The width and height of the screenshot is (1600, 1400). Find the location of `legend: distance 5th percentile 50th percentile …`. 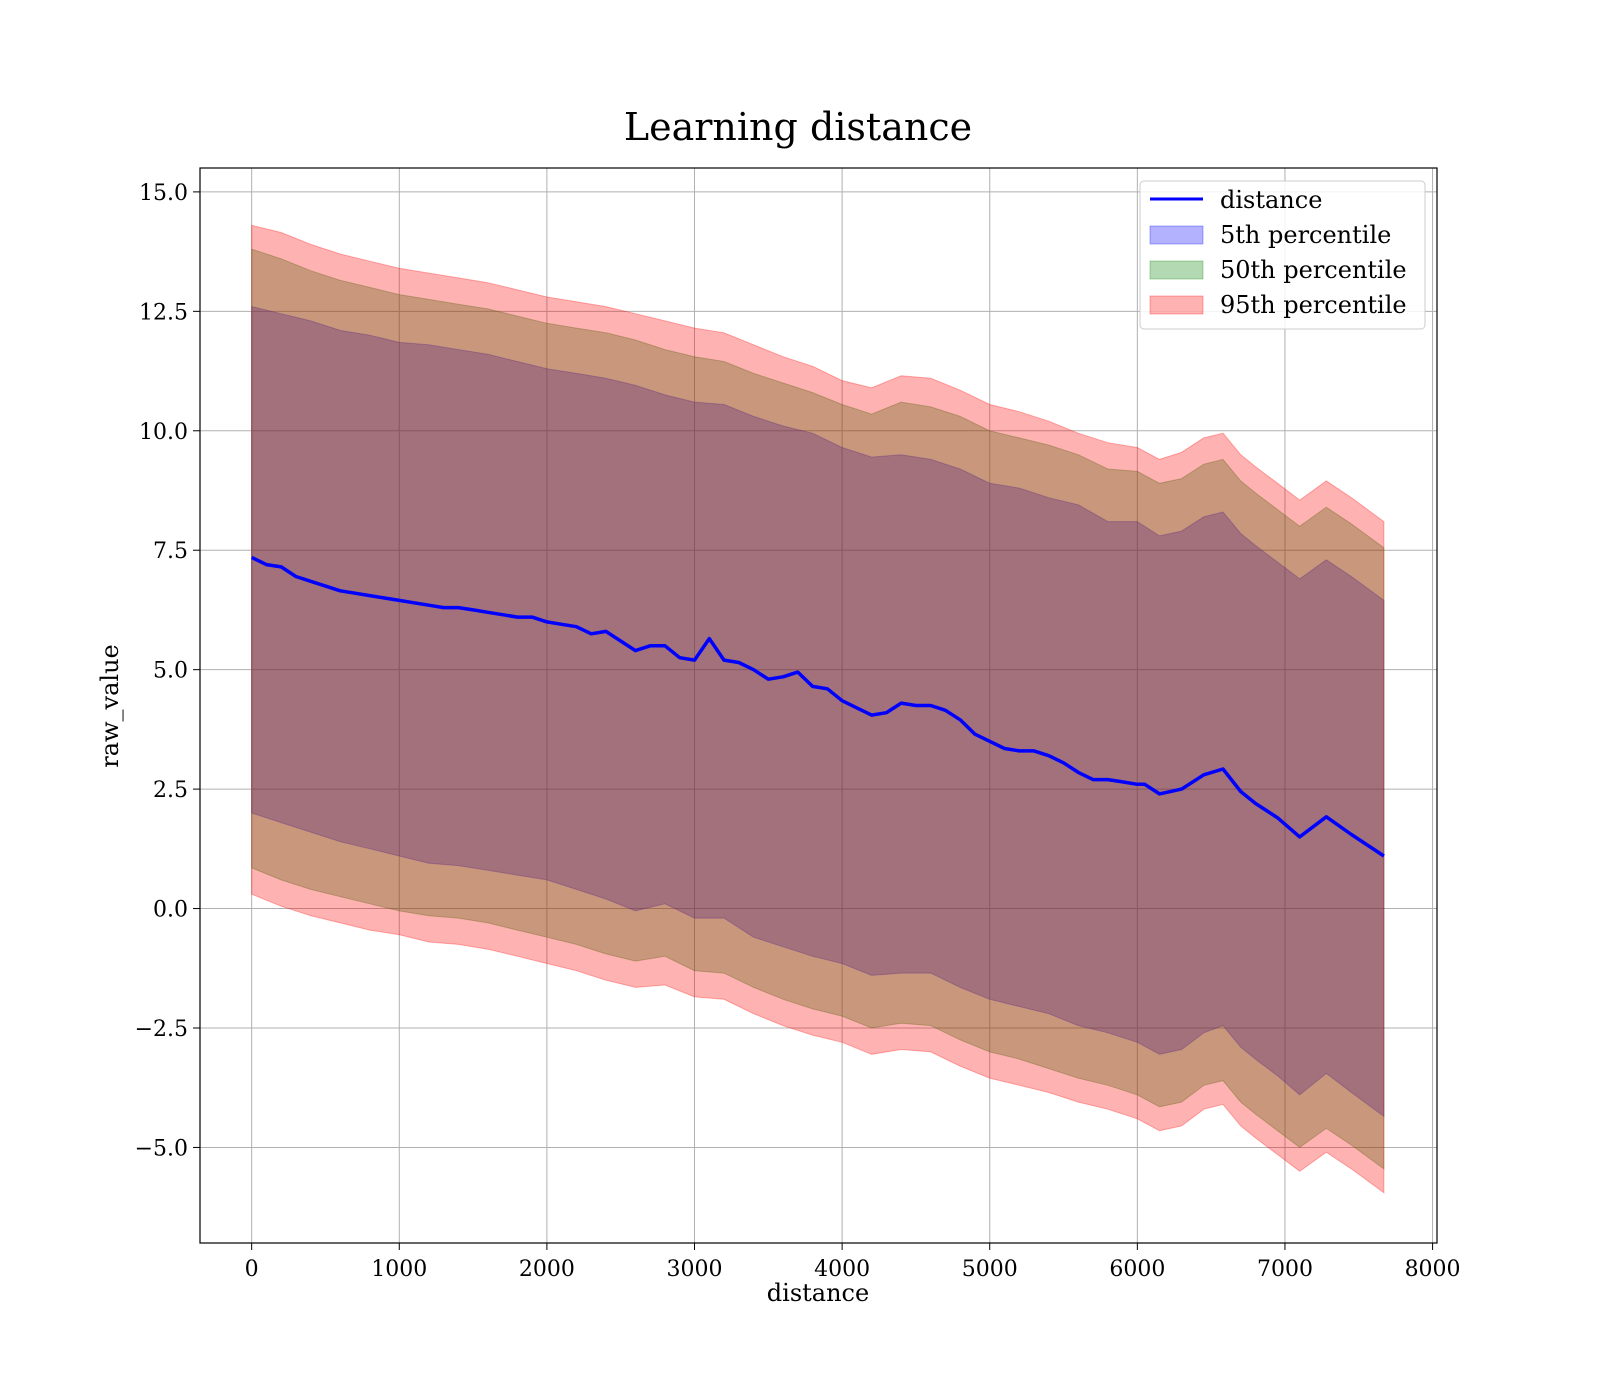

legend: distance 5th percentile 50th percentile … is located at coordinates (1282, 255).